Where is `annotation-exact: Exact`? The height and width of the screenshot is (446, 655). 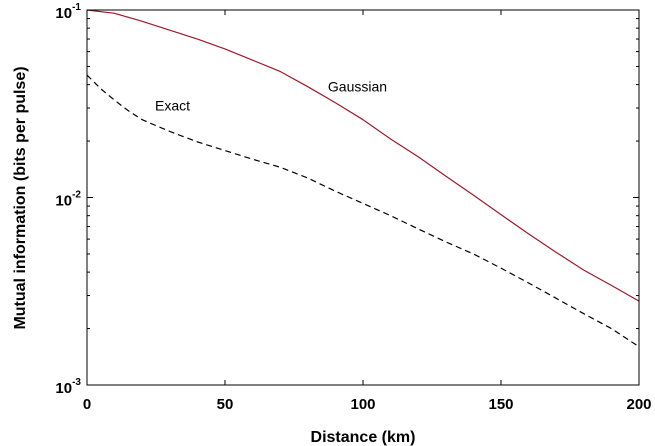
annotation-exact: Exact is located at coordinates (172, 105).